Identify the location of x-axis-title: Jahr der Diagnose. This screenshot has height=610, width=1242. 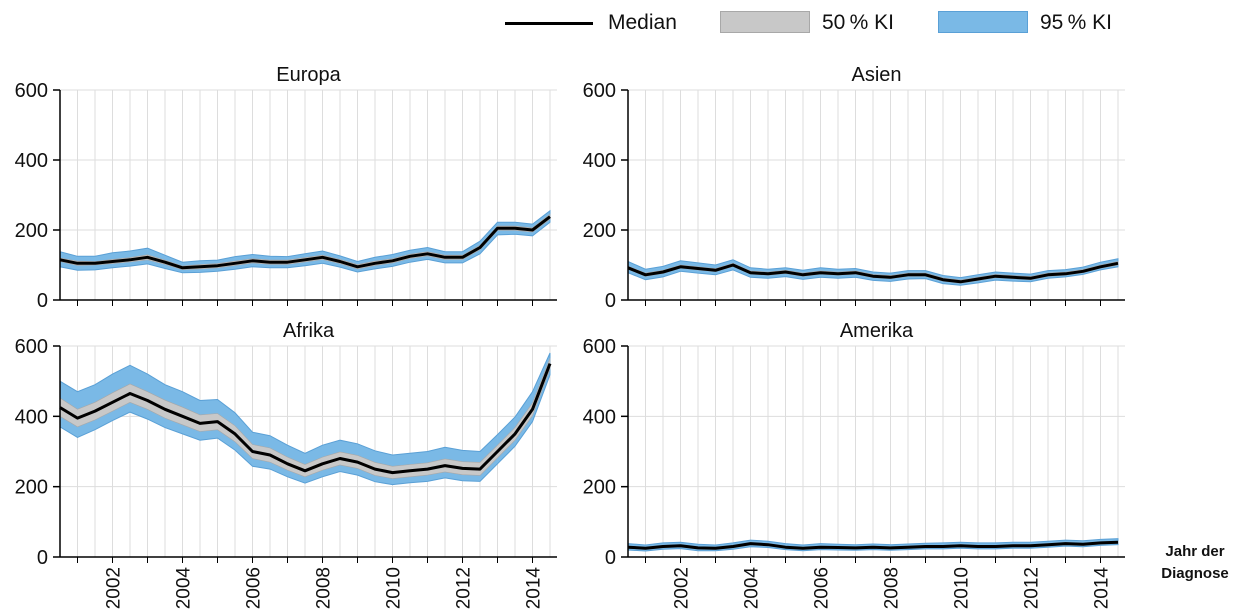
(1195, 563).